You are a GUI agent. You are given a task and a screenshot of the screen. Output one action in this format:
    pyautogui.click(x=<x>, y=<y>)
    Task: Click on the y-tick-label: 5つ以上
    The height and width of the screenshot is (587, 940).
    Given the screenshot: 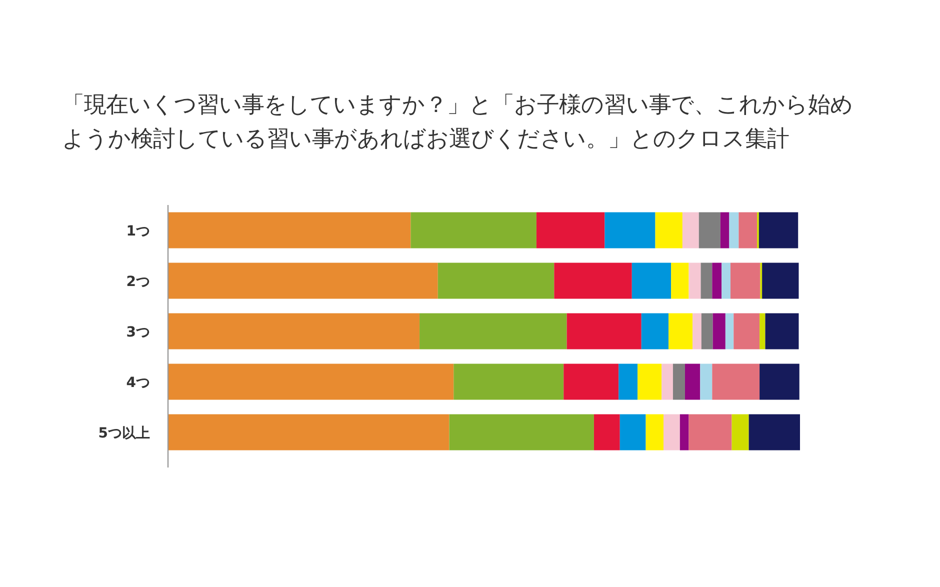 What is the action you would take?
    pyautogui.click(x=124, y=433)
    